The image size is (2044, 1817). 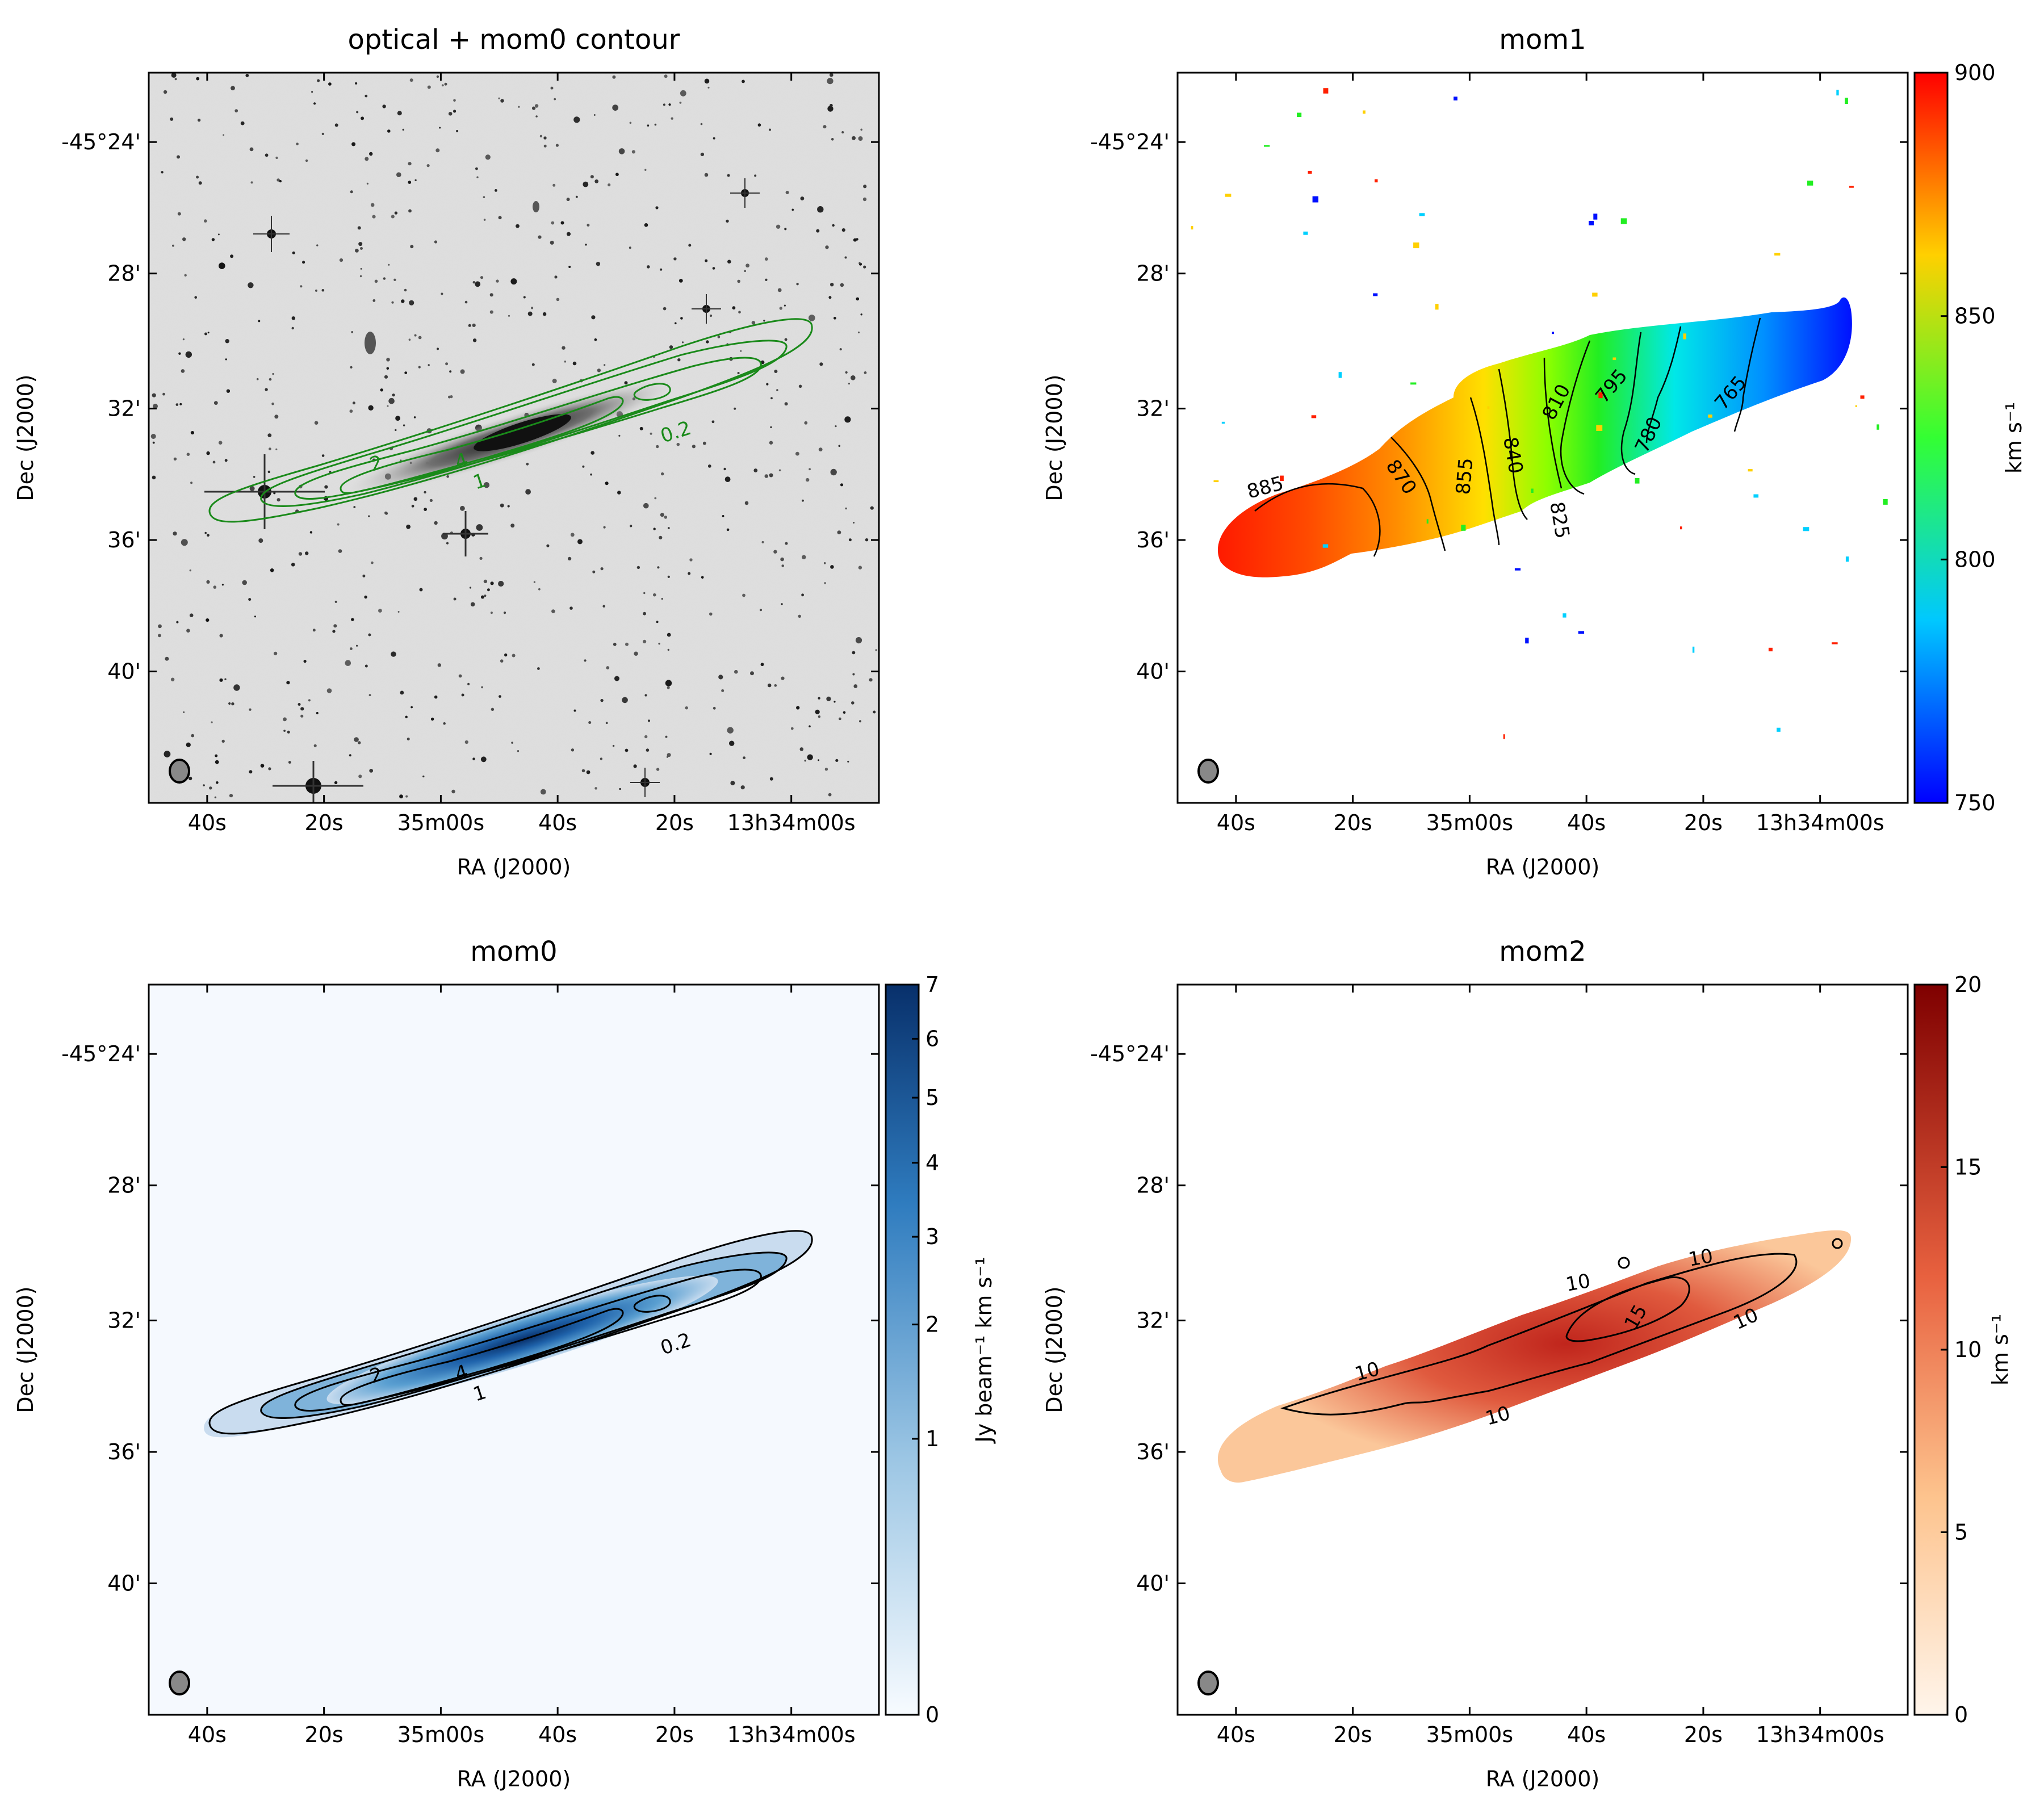 I want to click on colorbar-tick-label: 10, so click(x=1968, y=1350).